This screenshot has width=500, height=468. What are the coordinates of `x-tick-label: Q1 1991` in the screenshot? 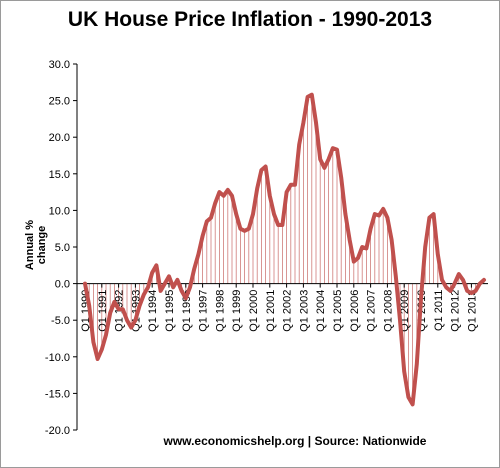 It's located at (103, 311).